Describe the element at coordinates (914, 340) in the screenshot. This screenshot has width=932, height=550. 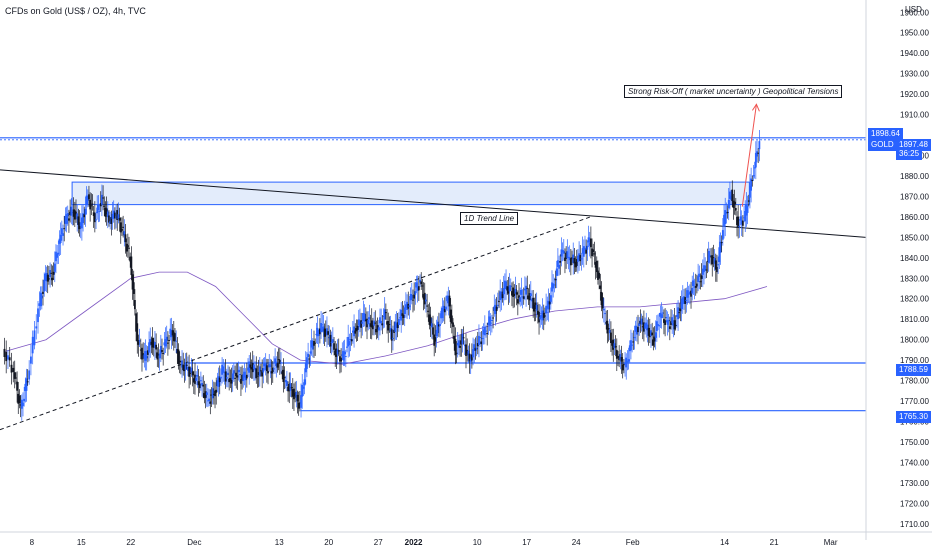
I see `price-tick-label: 1800.00` at that location.